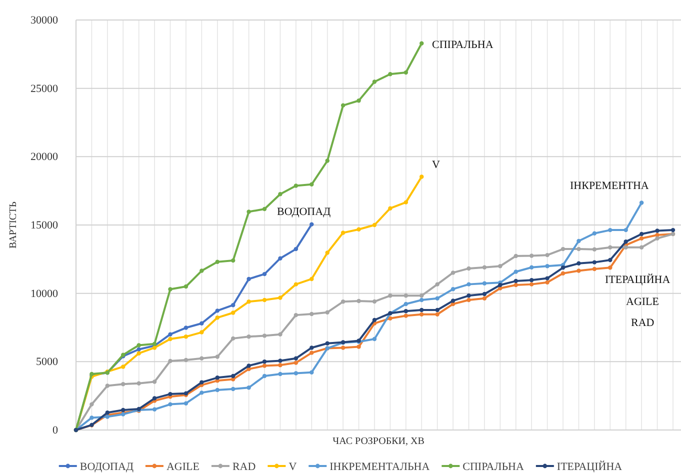 This screenshot has height=476, width=681. Describe the element at coordinates (609, 186) in the screenshot. I see `annotation: ІНКРЕМЕНТНА` at that location.